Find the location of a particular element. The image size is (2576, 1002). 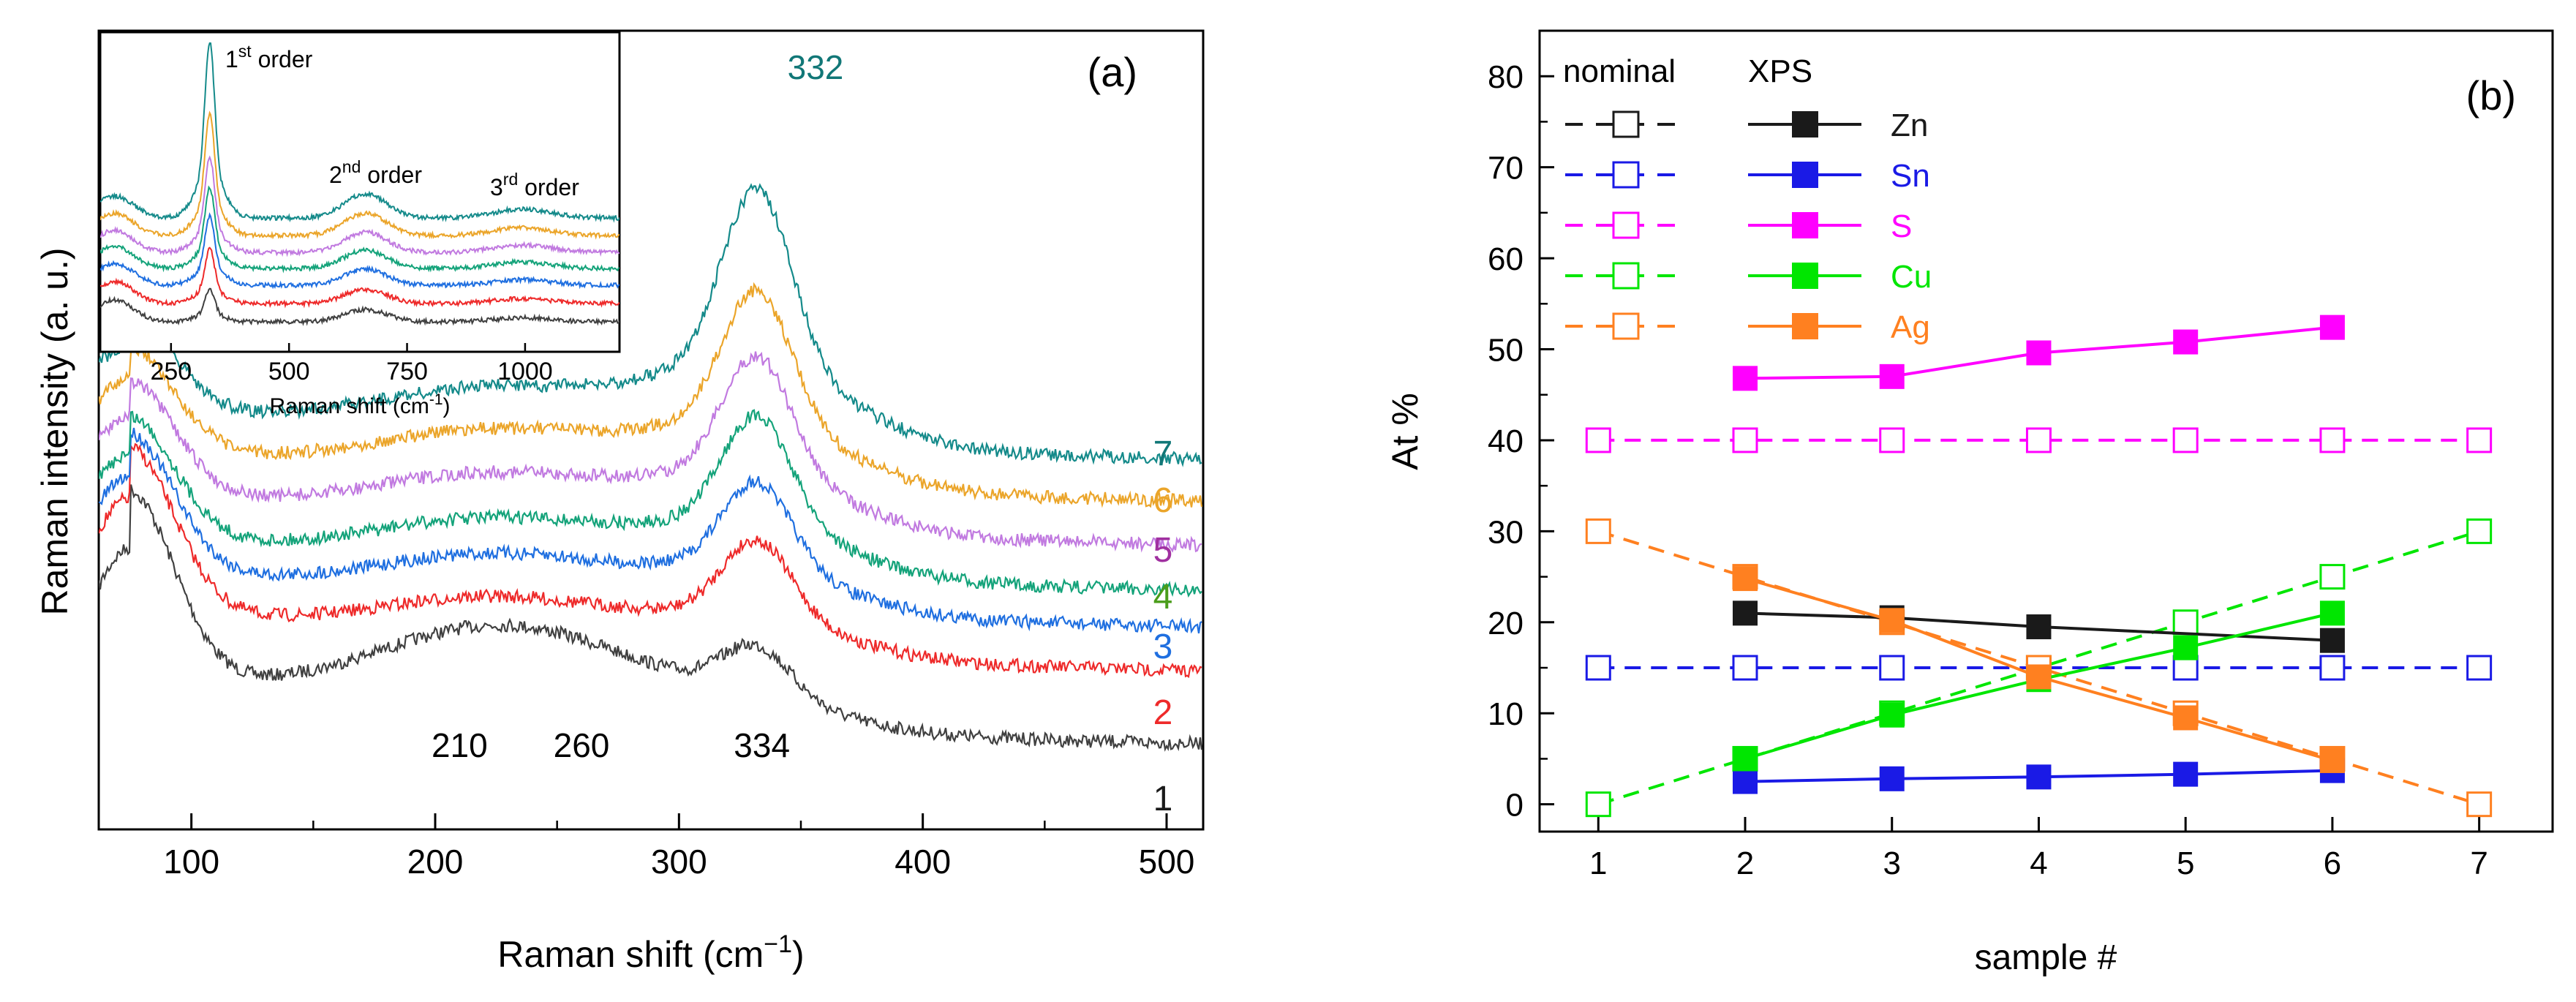

b-ytick-label: 60 is located at coordinates (1506, 259).